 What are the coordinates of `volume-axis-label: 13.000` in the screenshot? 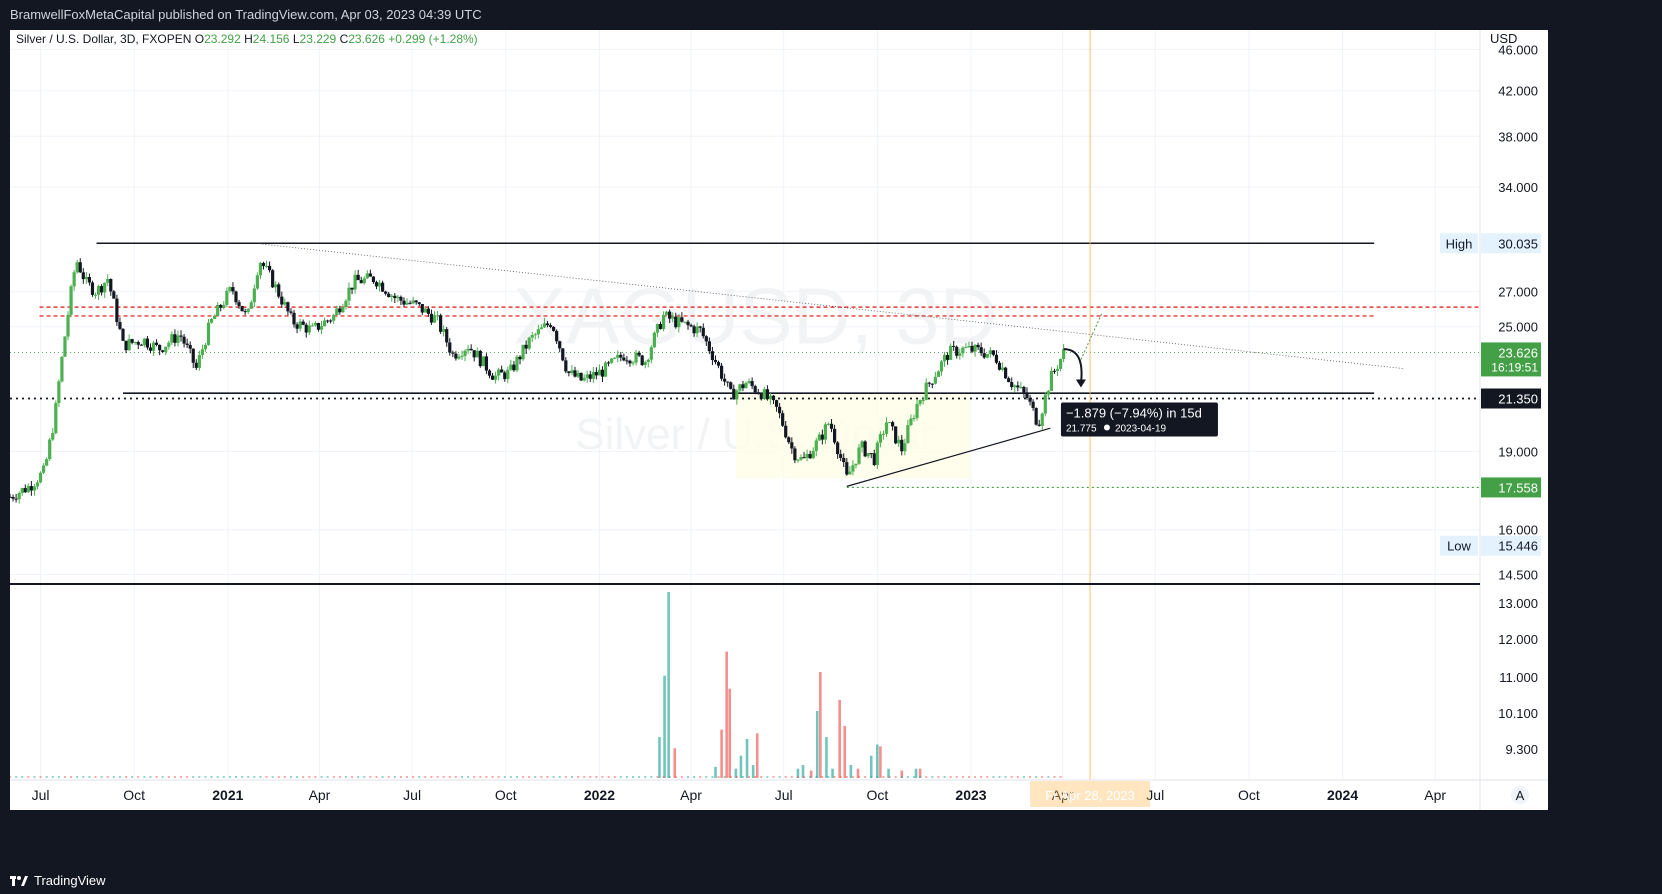 It's located at (1518, 603).